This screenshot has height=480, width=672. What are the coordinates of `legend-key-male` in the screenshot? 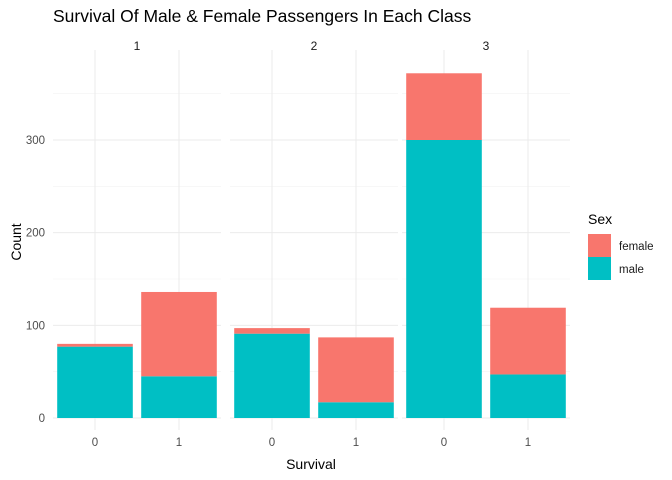 It's located at (599, 268).